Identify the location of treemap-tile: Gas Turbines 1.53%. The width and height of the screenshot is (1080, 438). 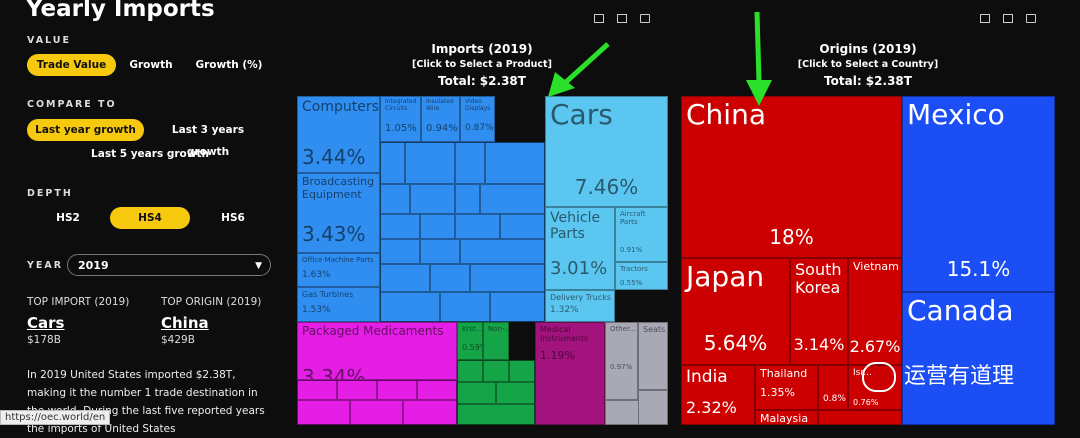
(338, 304).